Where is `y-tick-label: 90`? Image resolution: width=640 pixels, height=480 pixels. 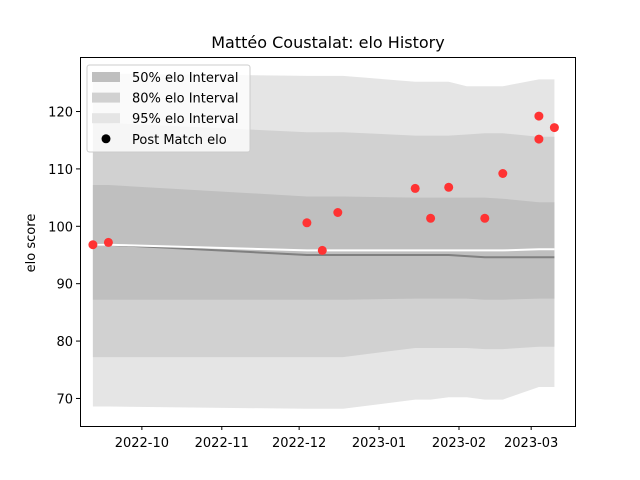
y-tick-label: 90 is located at coordinates (64, 285).